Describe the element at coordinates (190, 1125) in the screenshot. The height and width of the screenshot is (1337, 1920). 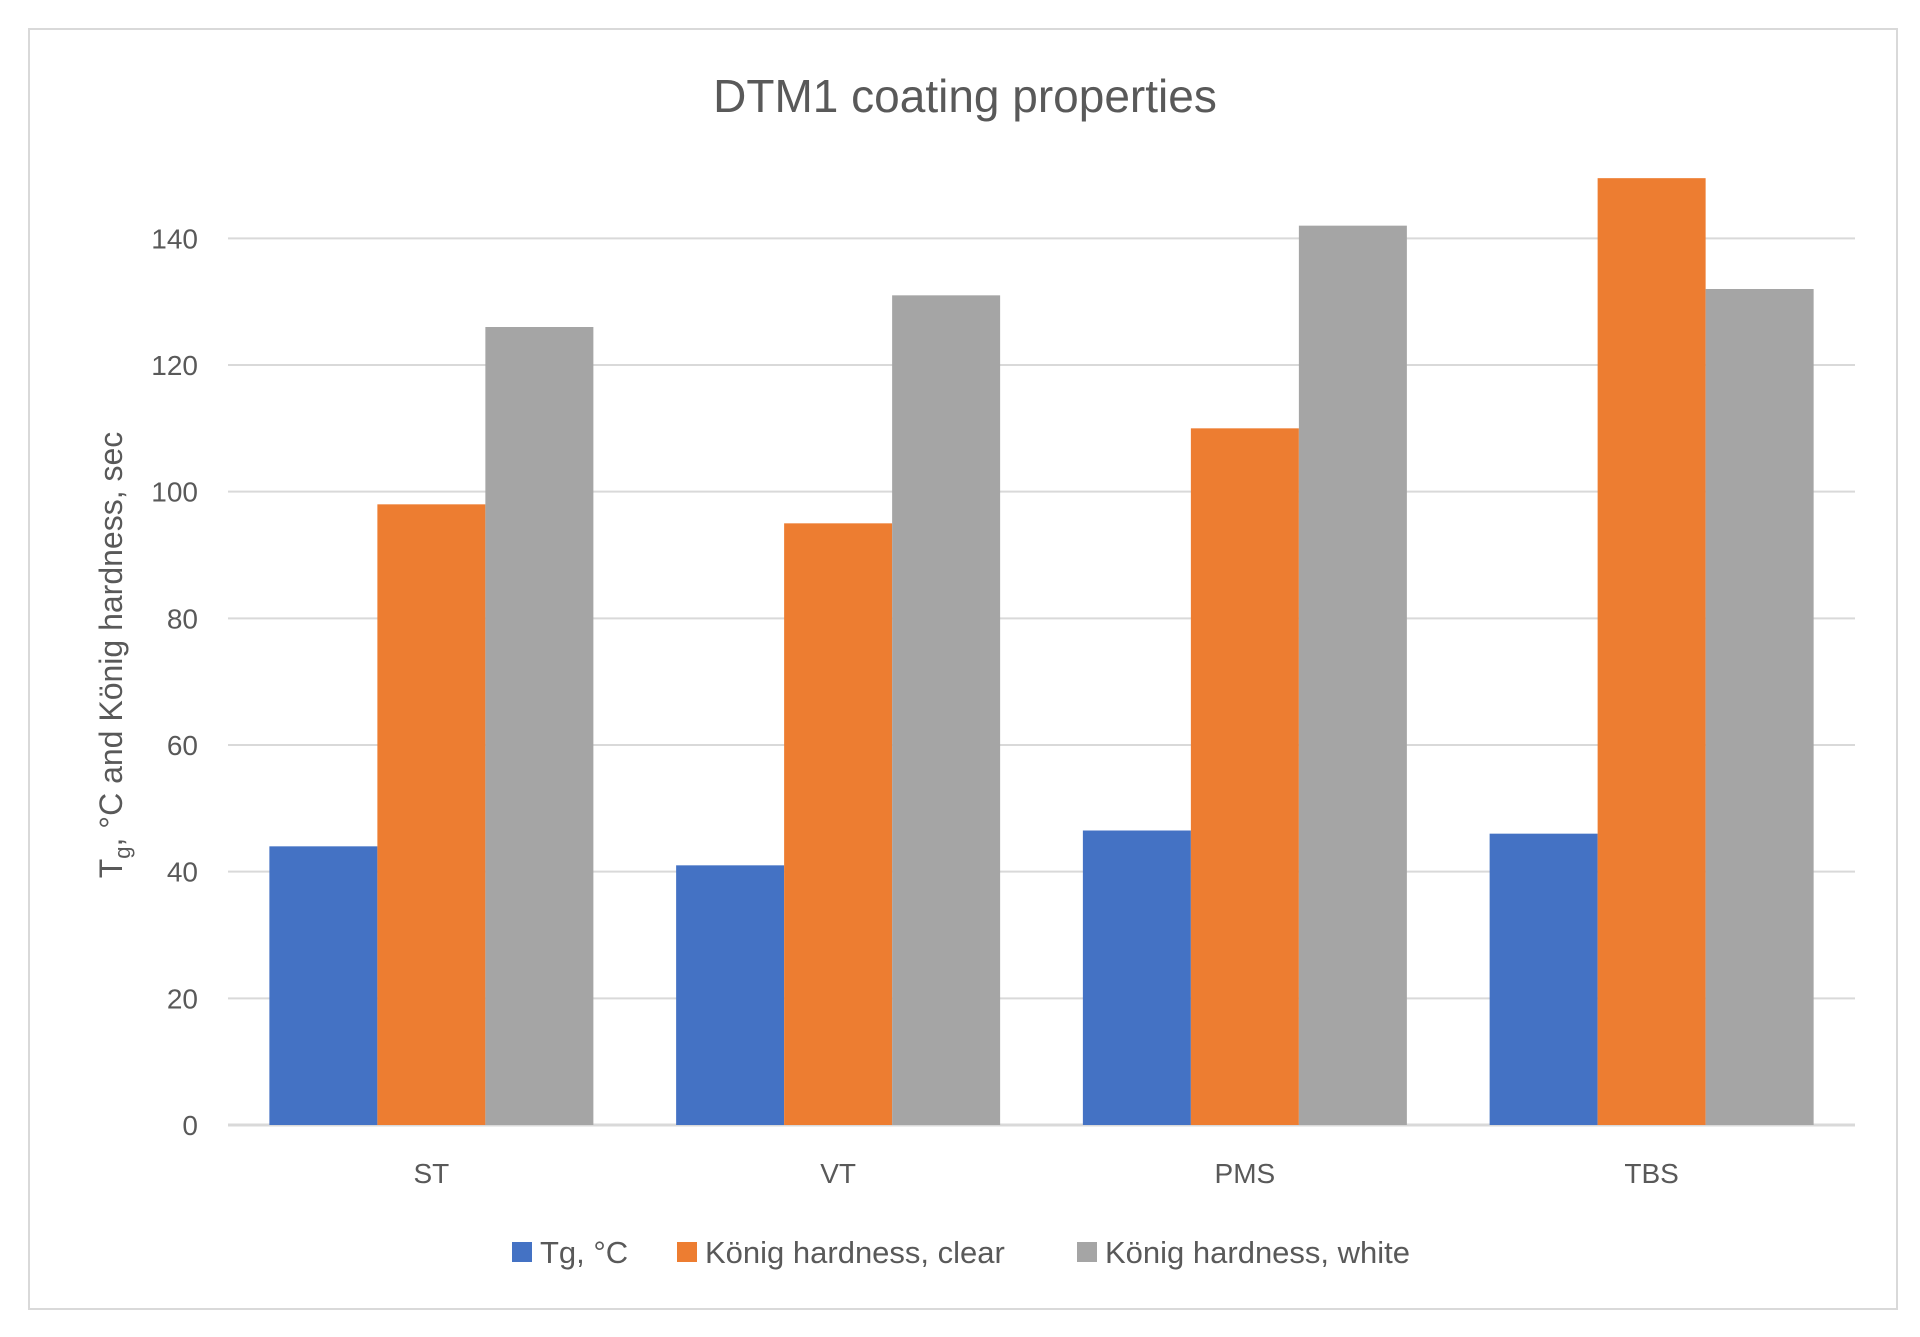
I see `y-tick-label: 0` at that location.